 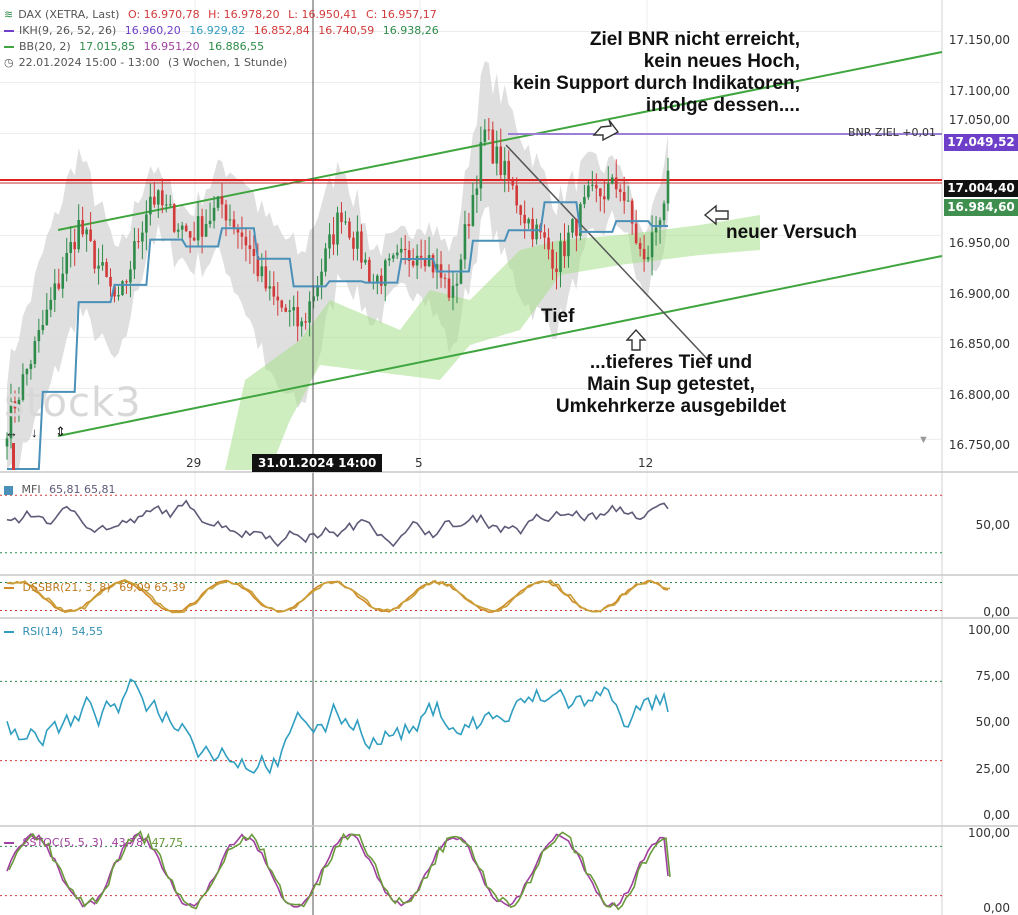 What do you see at coordinates (337, 870) in the screenshot?
I see `sstoc-line` at bounding box center [337, 870].